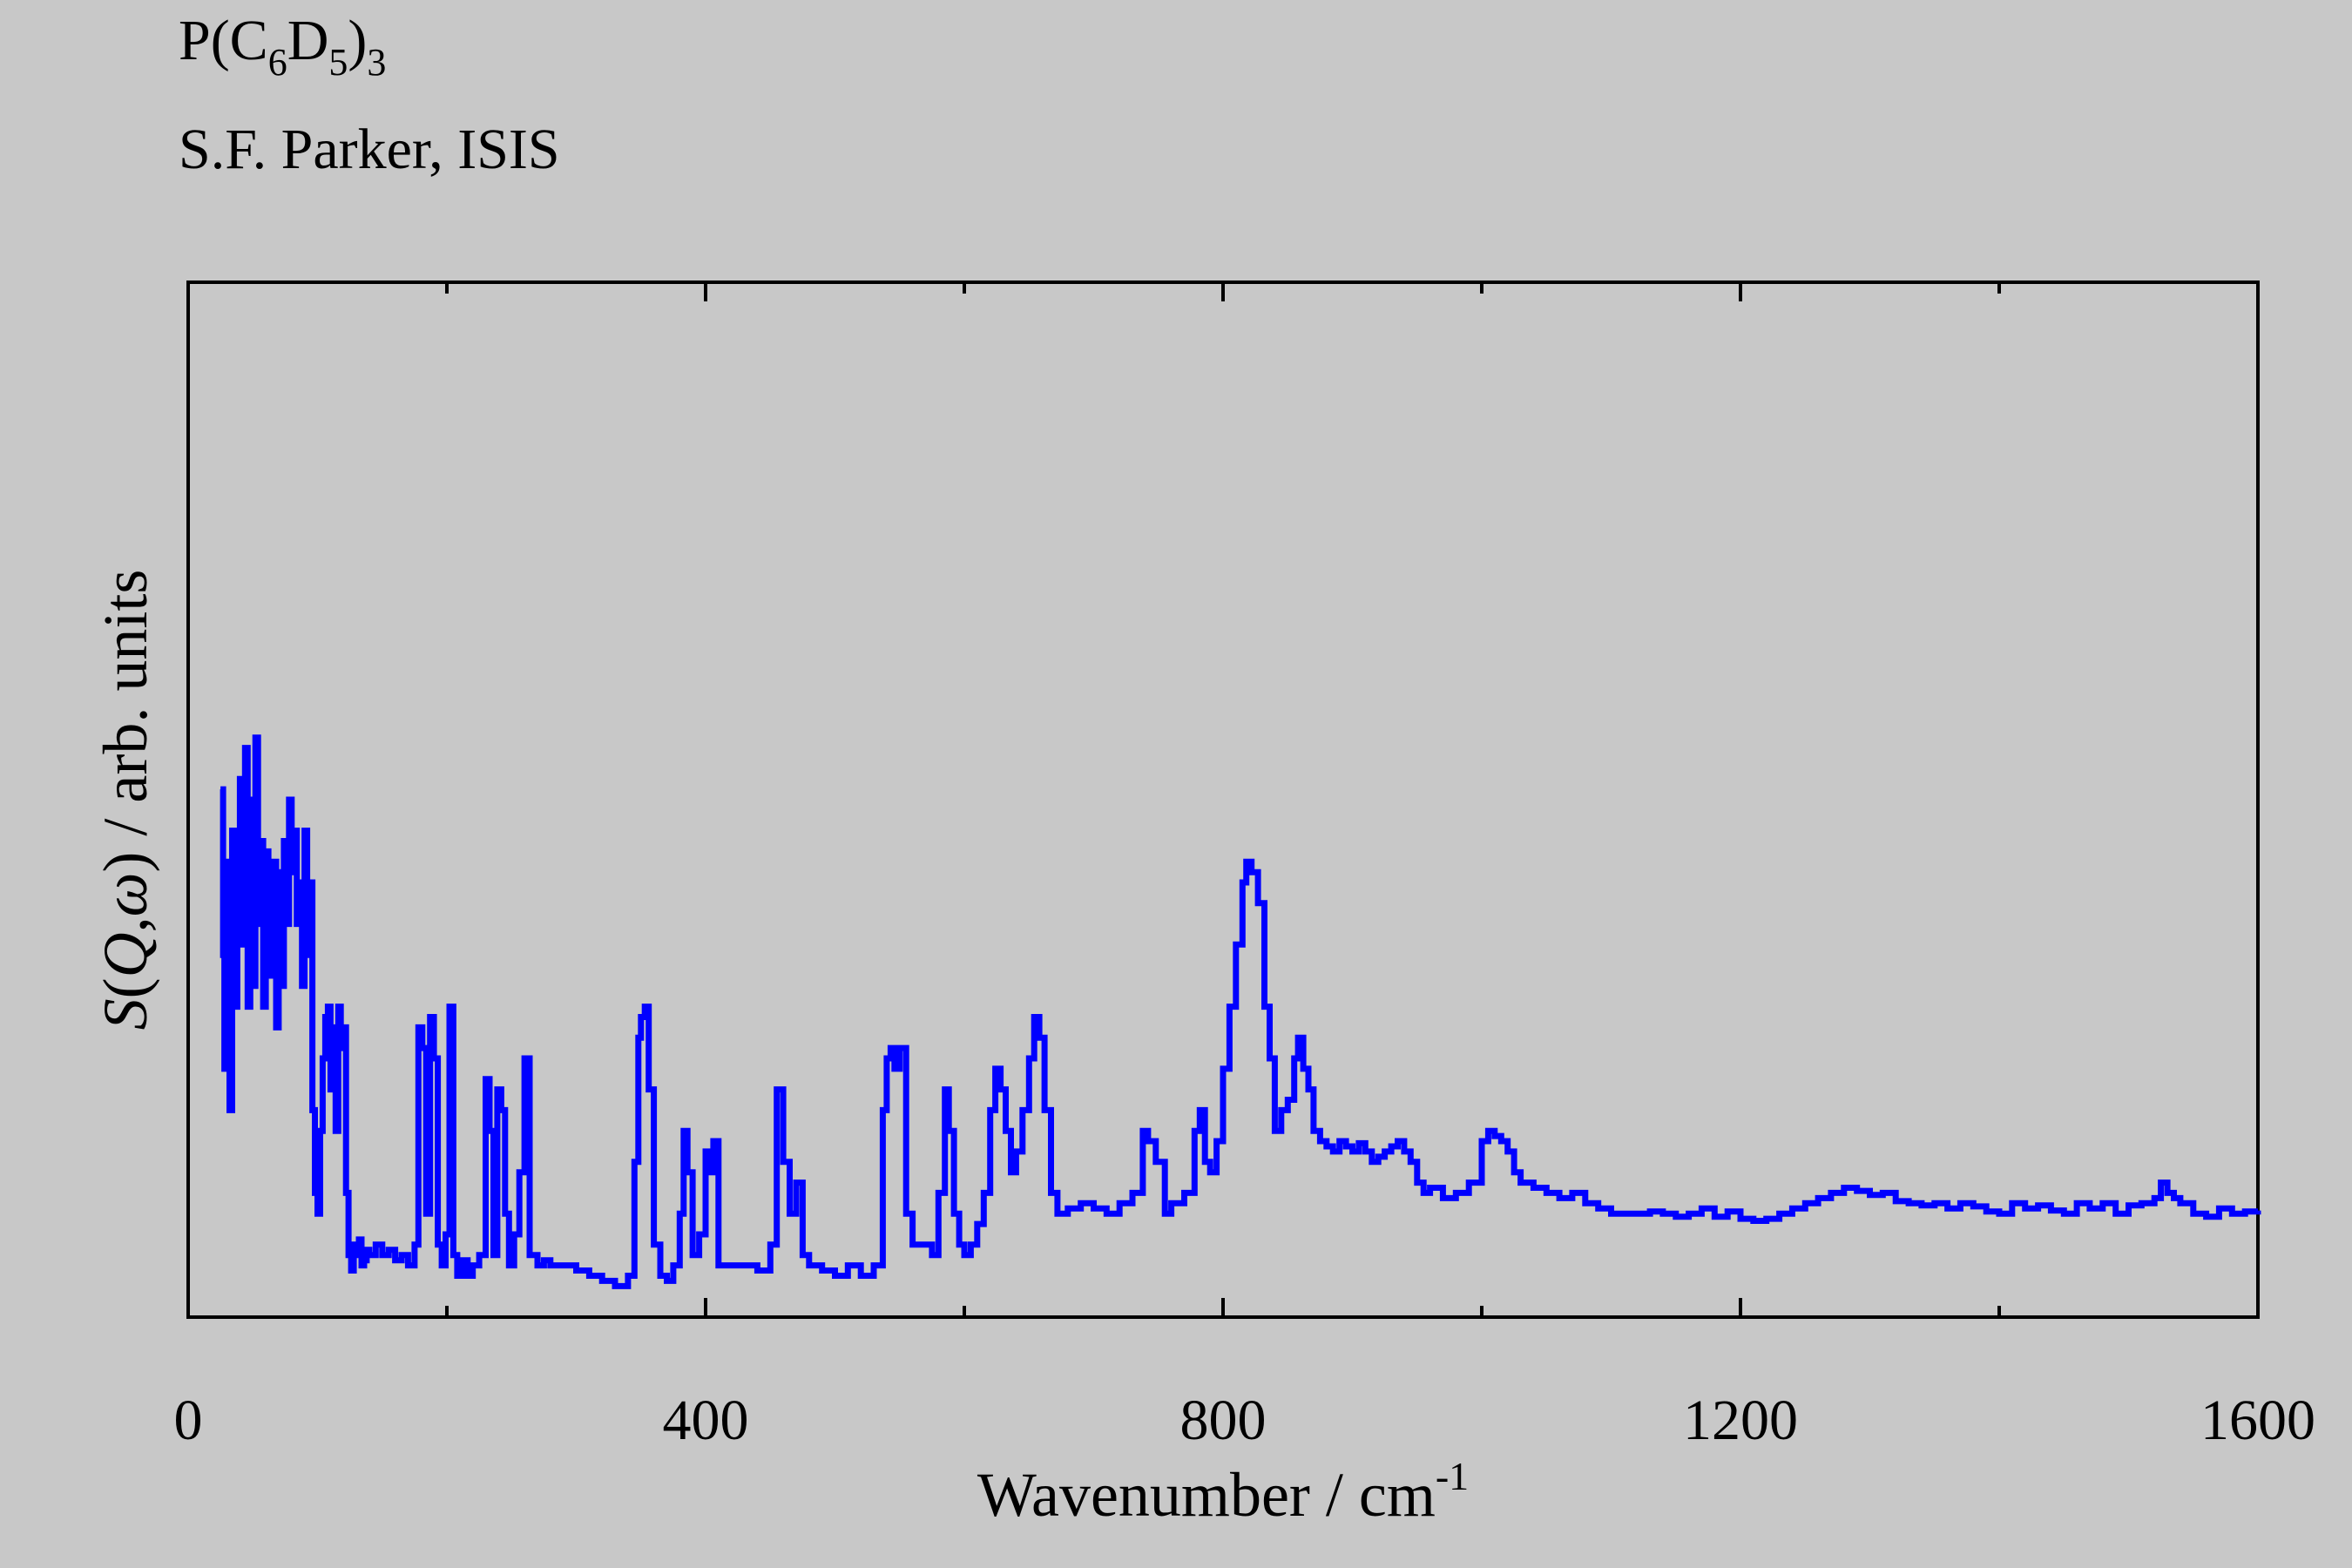 The image size is (2352, 1568). What do you see at coordinates (125, 862) in the screenshot?
I see `y-axis-label-paren-close: )` at bounding box center [125, 862].